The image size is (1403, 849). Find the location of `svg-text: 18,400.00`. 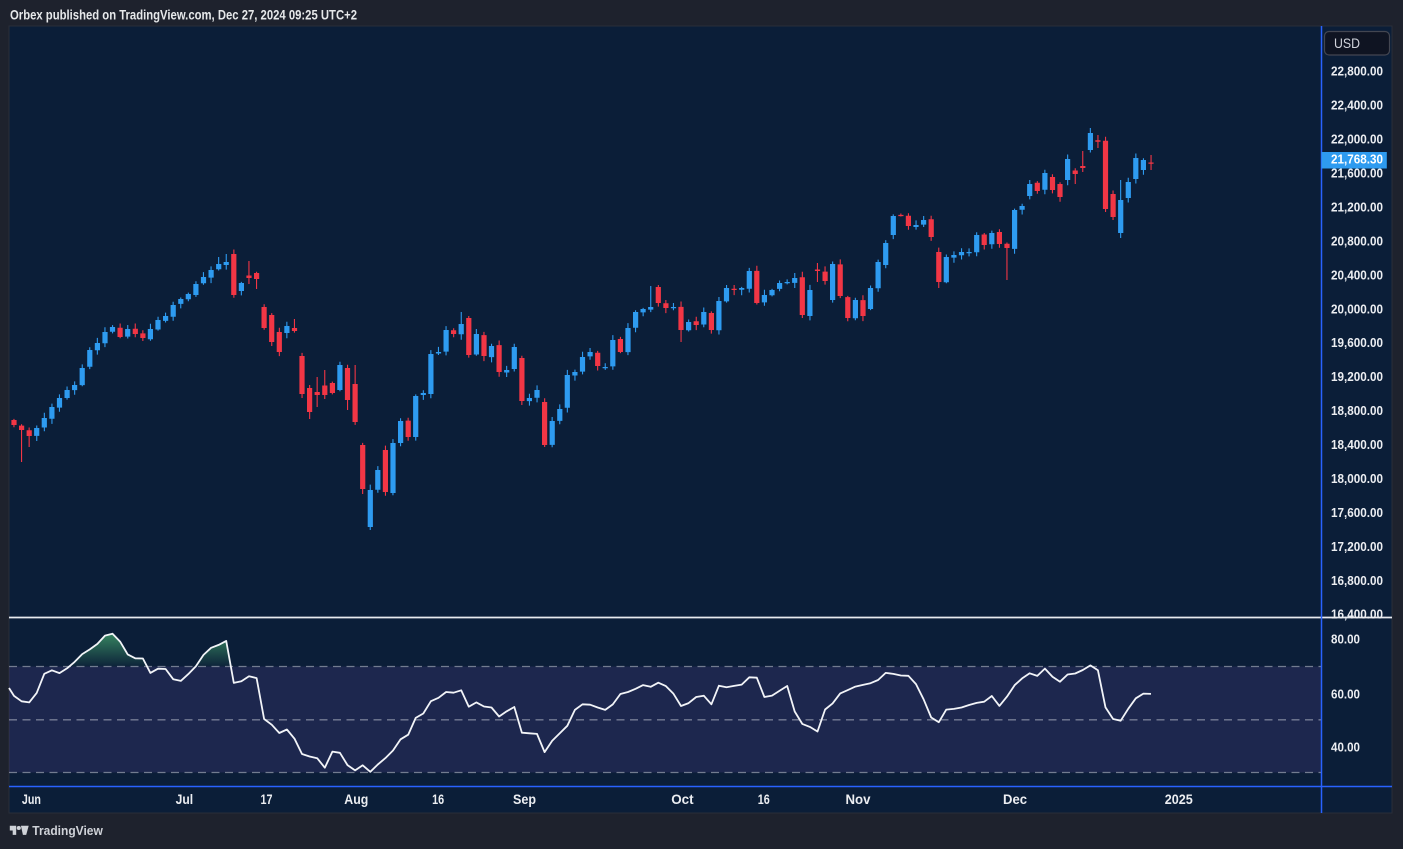

svg-text: 18,400.00 is located at coordinates (1357, 444).